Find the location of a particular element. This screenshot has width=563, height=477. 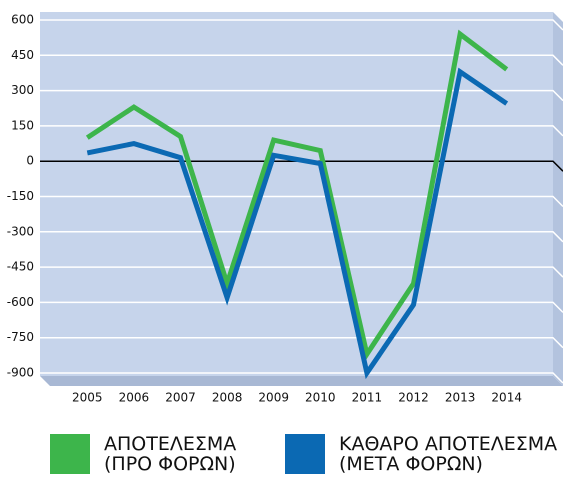

plot-floor is located at coordinates (301, 381).